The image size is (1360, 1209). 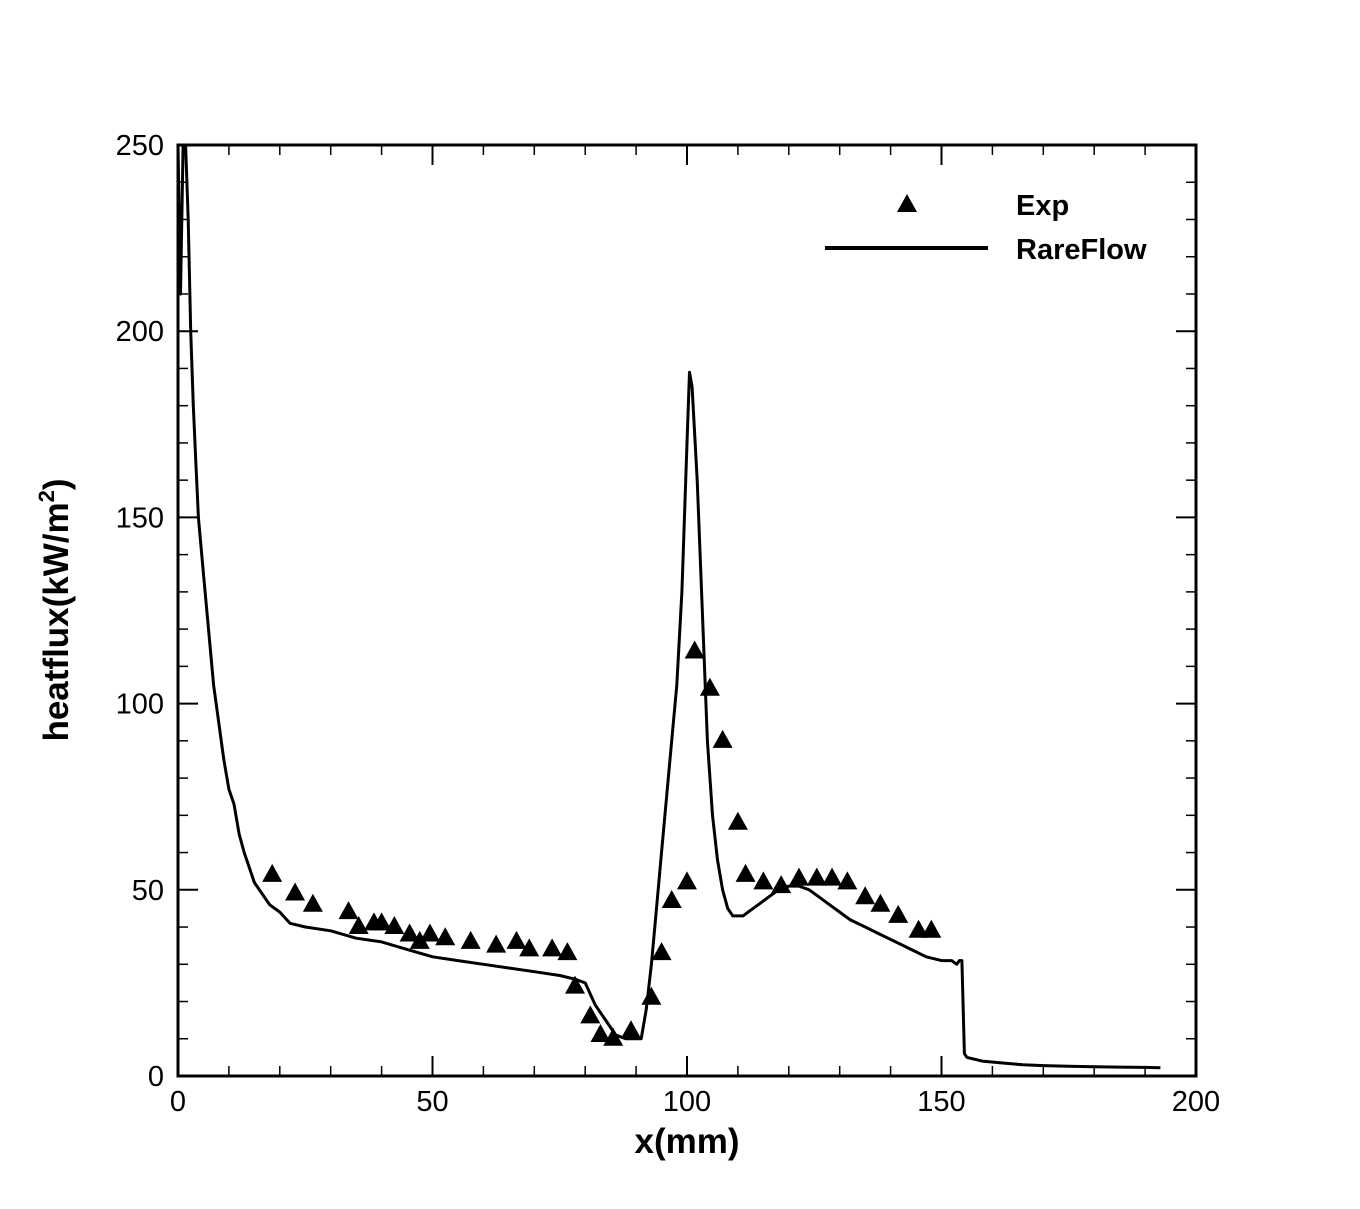 What do you see at coordinates (140, 518) in the screenshot?
I see `y-tick-label: 150` at bounding box center [140, 518].